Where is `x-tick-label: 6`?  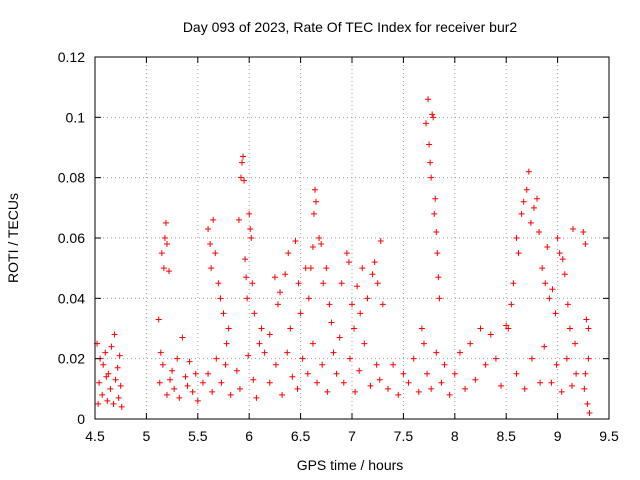 x-tick-label: 6 is located at coordinates (249, 436).